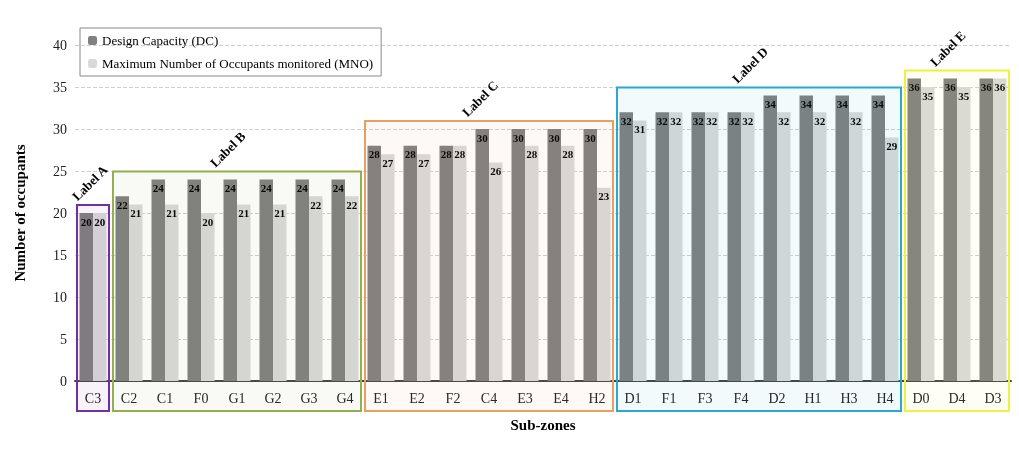 The width and height of the screenshot is (1019, 453). Describe the element at coordinates (561, 398) in the screenshot. I see `x-tick-label: E4` at that location.